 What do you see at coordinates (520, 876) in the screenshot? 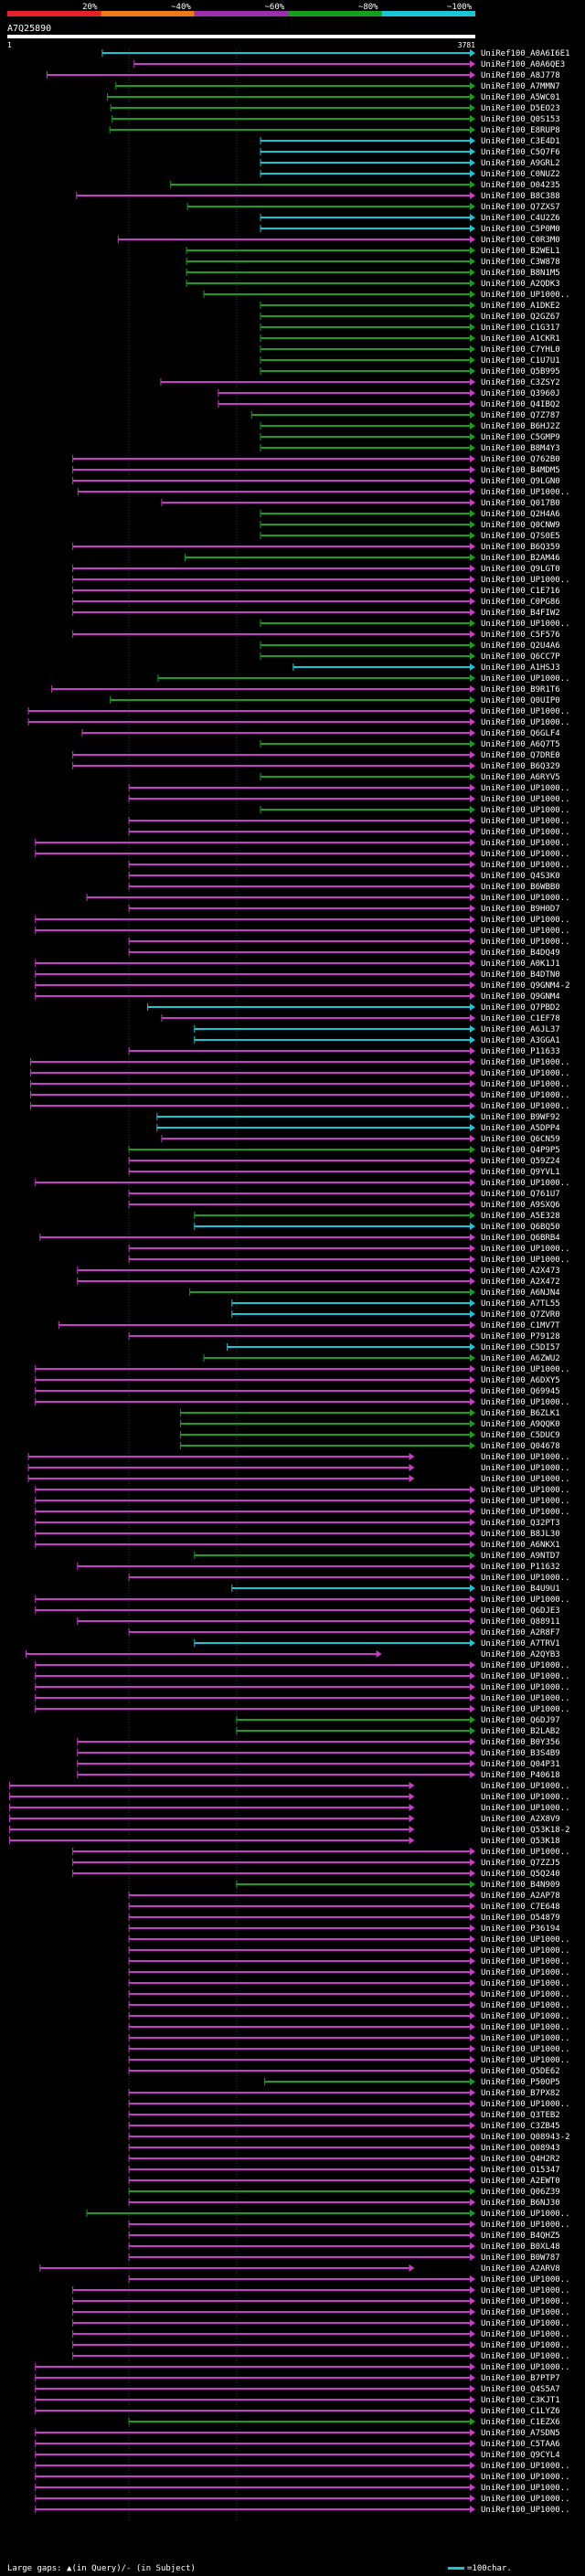
I see `hit-label: UniRef100_Q4S3K0` at bounding box center [520, 876].